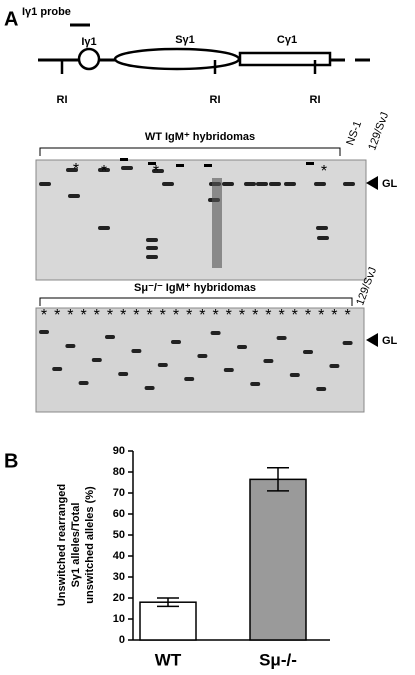  Describe the element at coordinates (119, 451) in the screenshot. I see `y-tick-label: 90` at that location.